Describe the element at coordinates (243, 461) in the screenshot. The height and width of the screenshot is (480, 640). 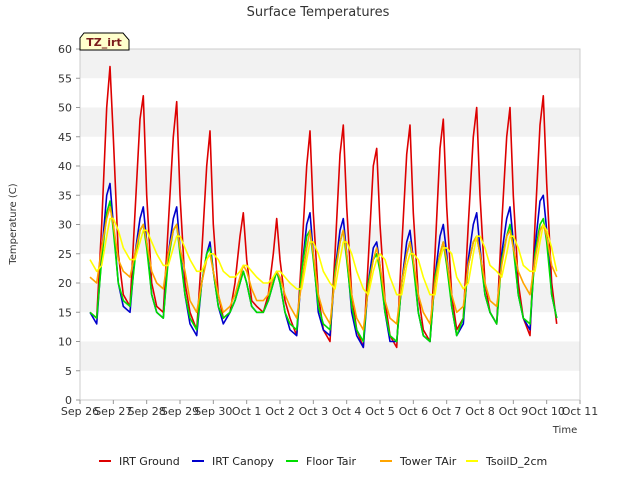
I see `legend-label-irt-canopy: IRT Canopy` at that location.